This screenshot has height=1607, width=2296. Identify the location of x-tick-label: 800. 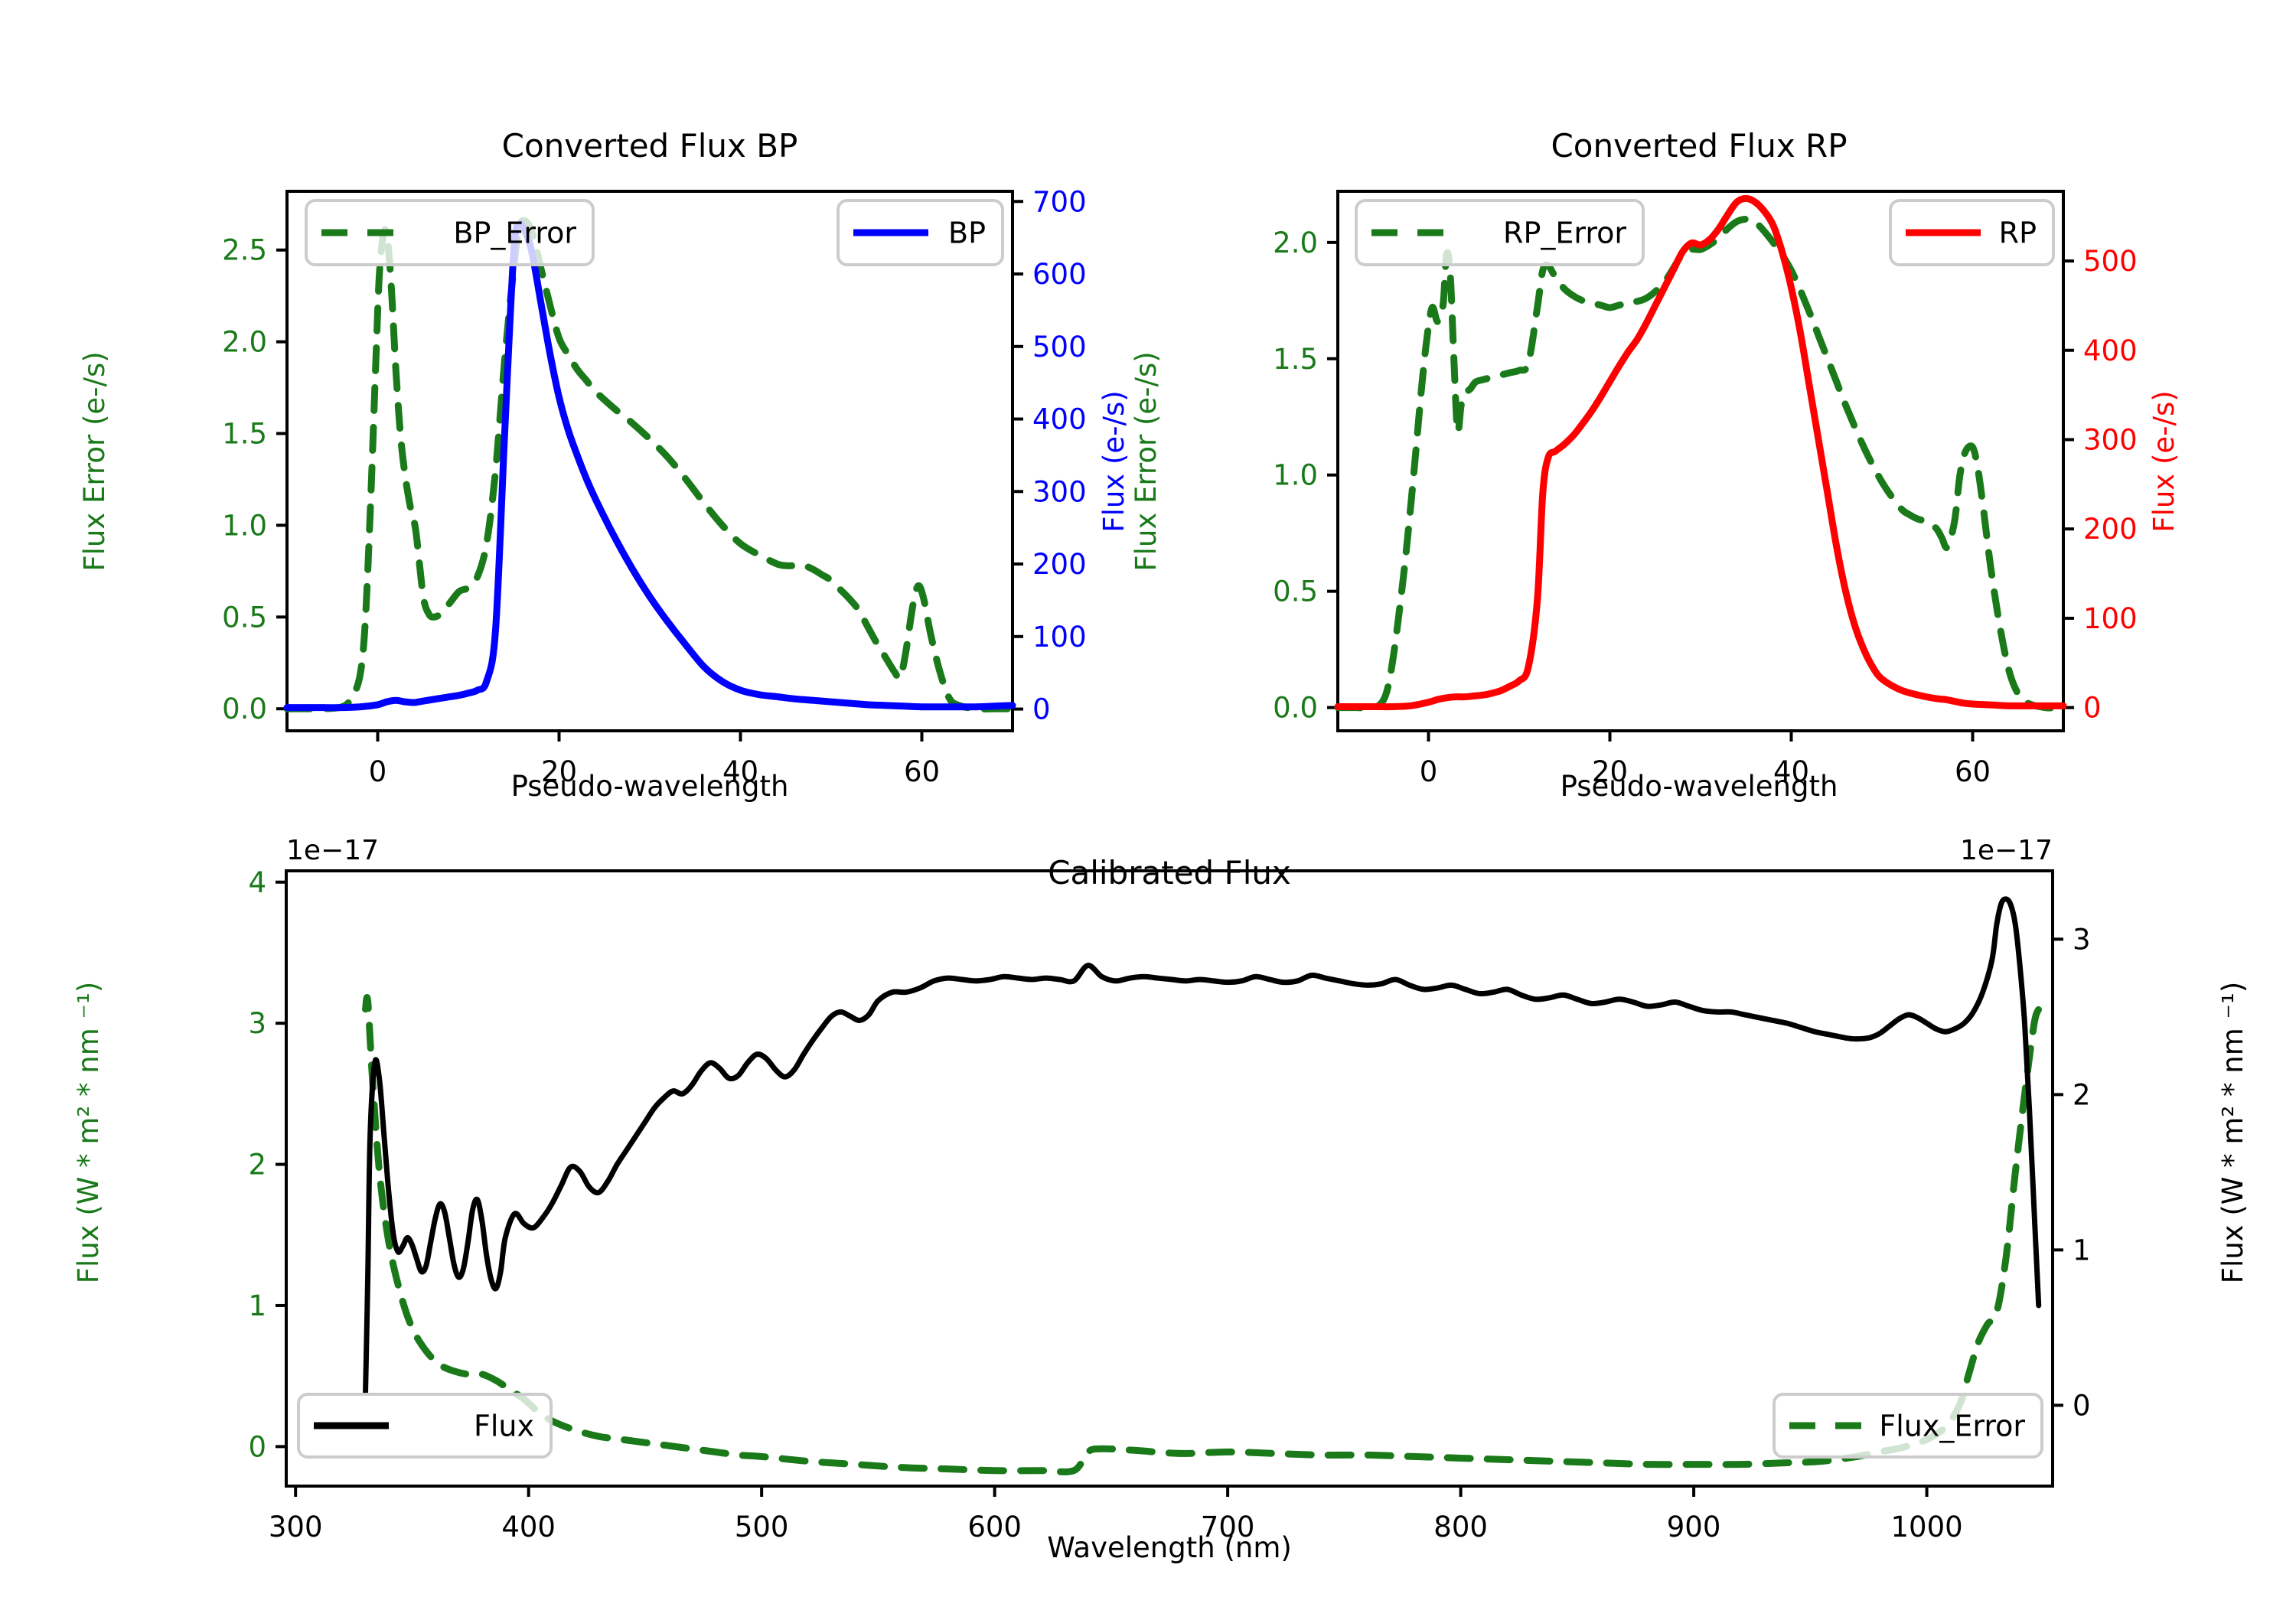
(1460, 1527).